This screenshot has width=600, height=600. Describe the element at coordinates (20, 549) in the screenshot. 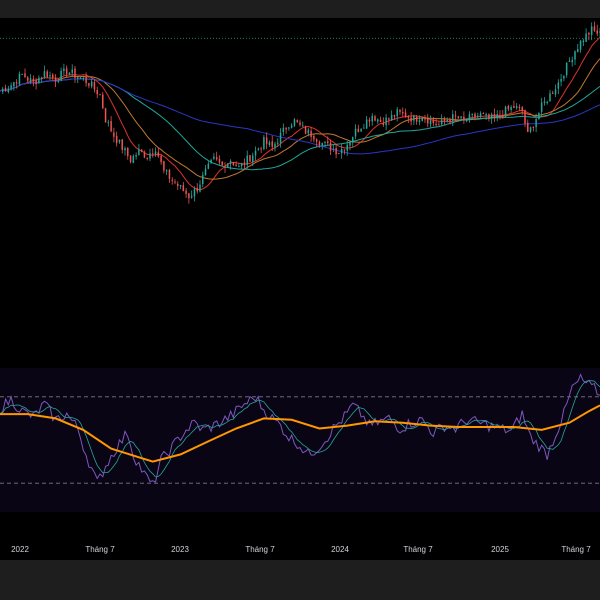

I see `x-tick-label: 2022` at that location.